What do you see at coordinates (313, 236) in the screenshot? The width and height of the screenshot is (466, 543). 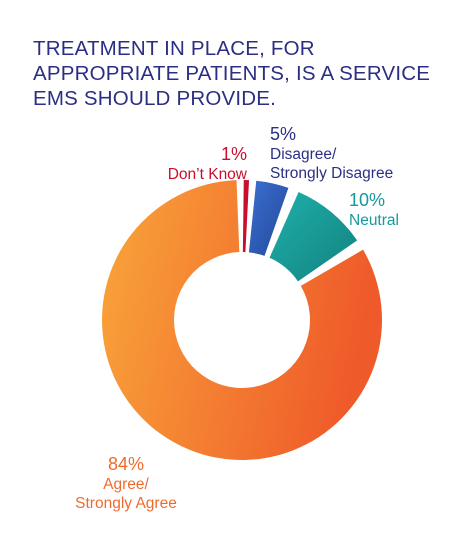 I see `slice-neutral` at bounding box center [313, 236].